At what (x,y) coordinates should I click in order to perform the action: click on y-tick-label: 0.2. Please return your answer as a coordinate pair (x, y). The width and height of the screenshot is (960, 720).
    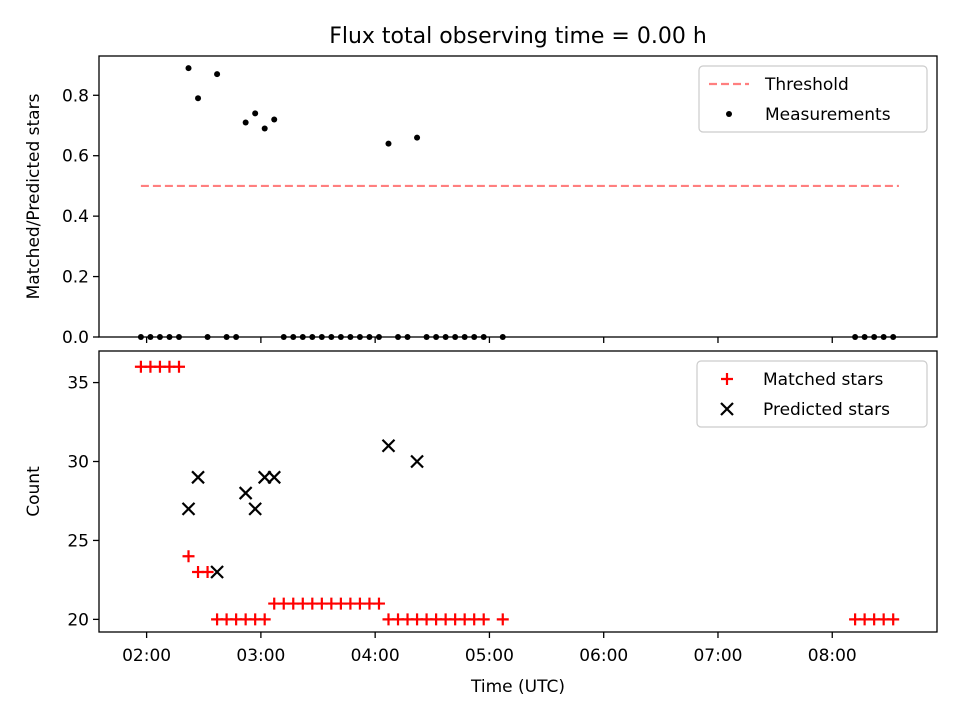
    Looking at the image, I should click on (75, 278).